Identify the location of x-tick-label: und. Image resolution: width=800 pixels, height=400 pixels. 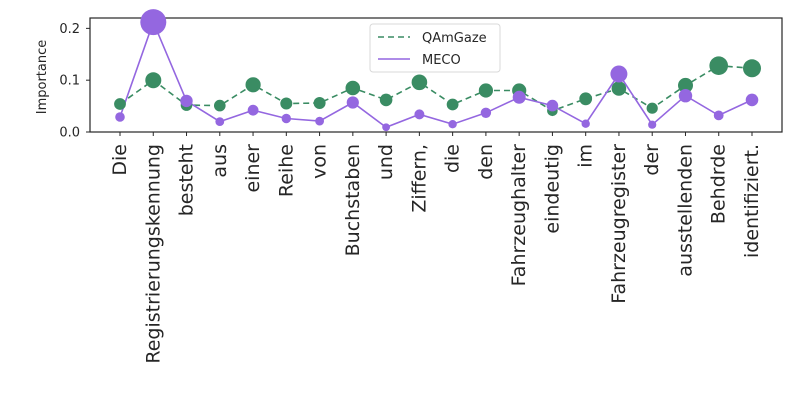
(386, 162).